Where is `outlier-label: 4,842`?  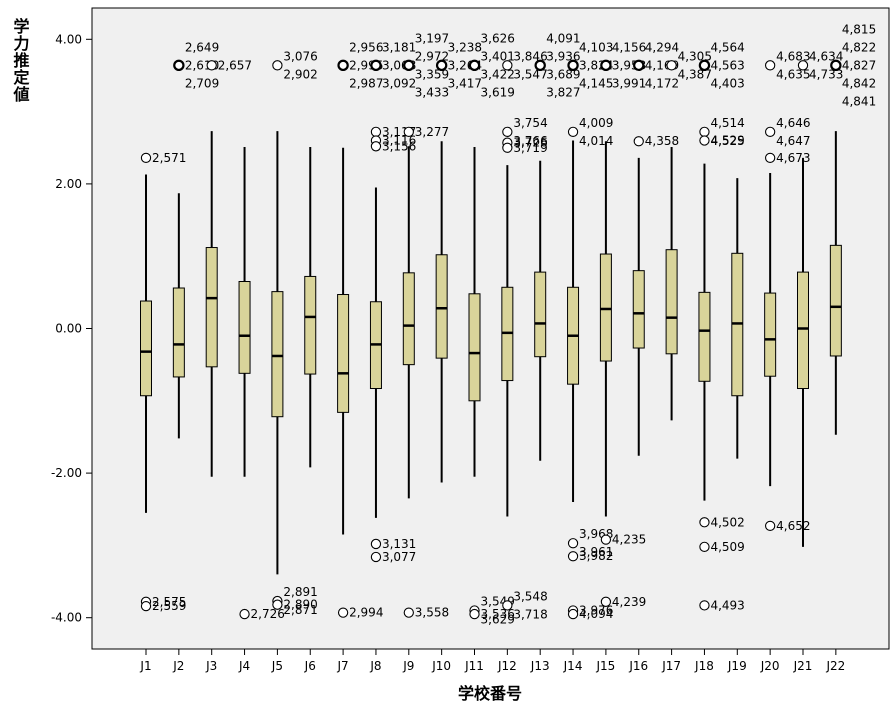 outlier-label: 4,842 is located at coordinates (859, 83).